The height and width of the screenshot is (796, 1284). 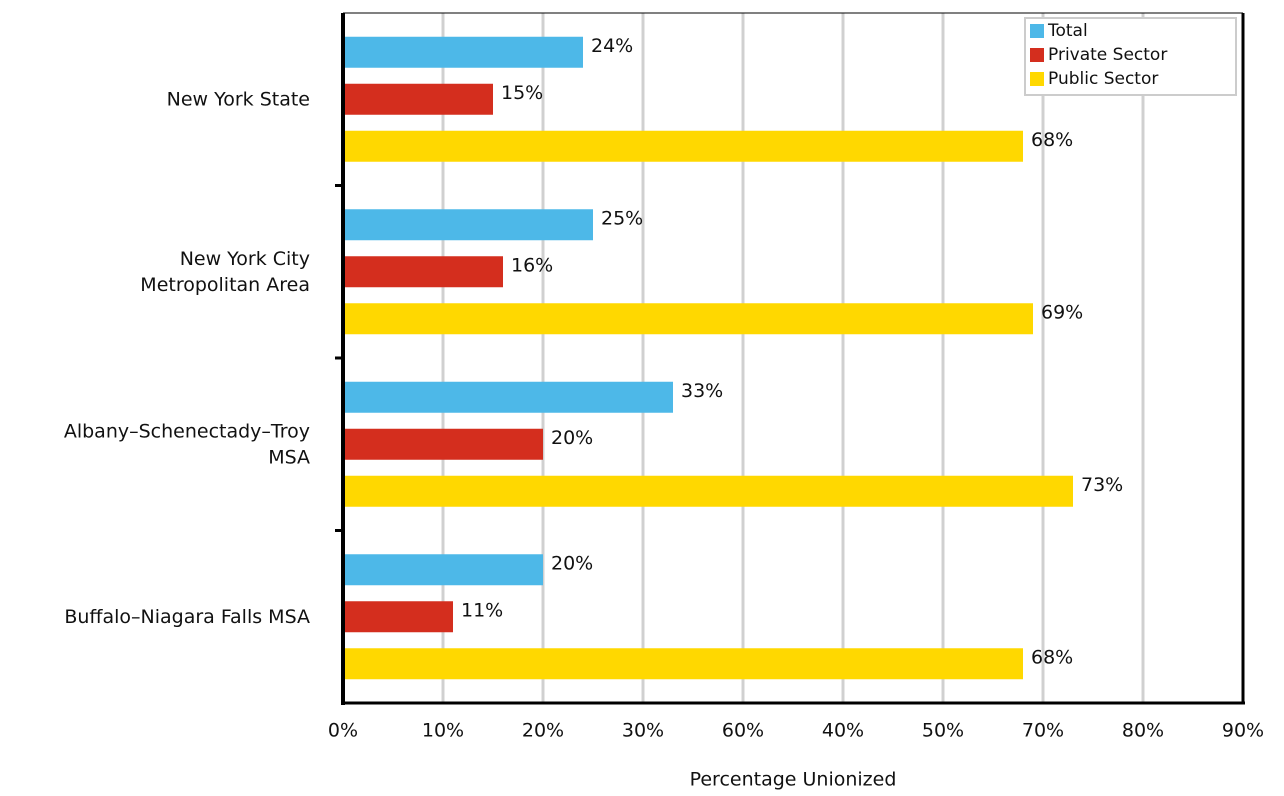 I want to click on value-label: 11%, so click(x=482, y=610).